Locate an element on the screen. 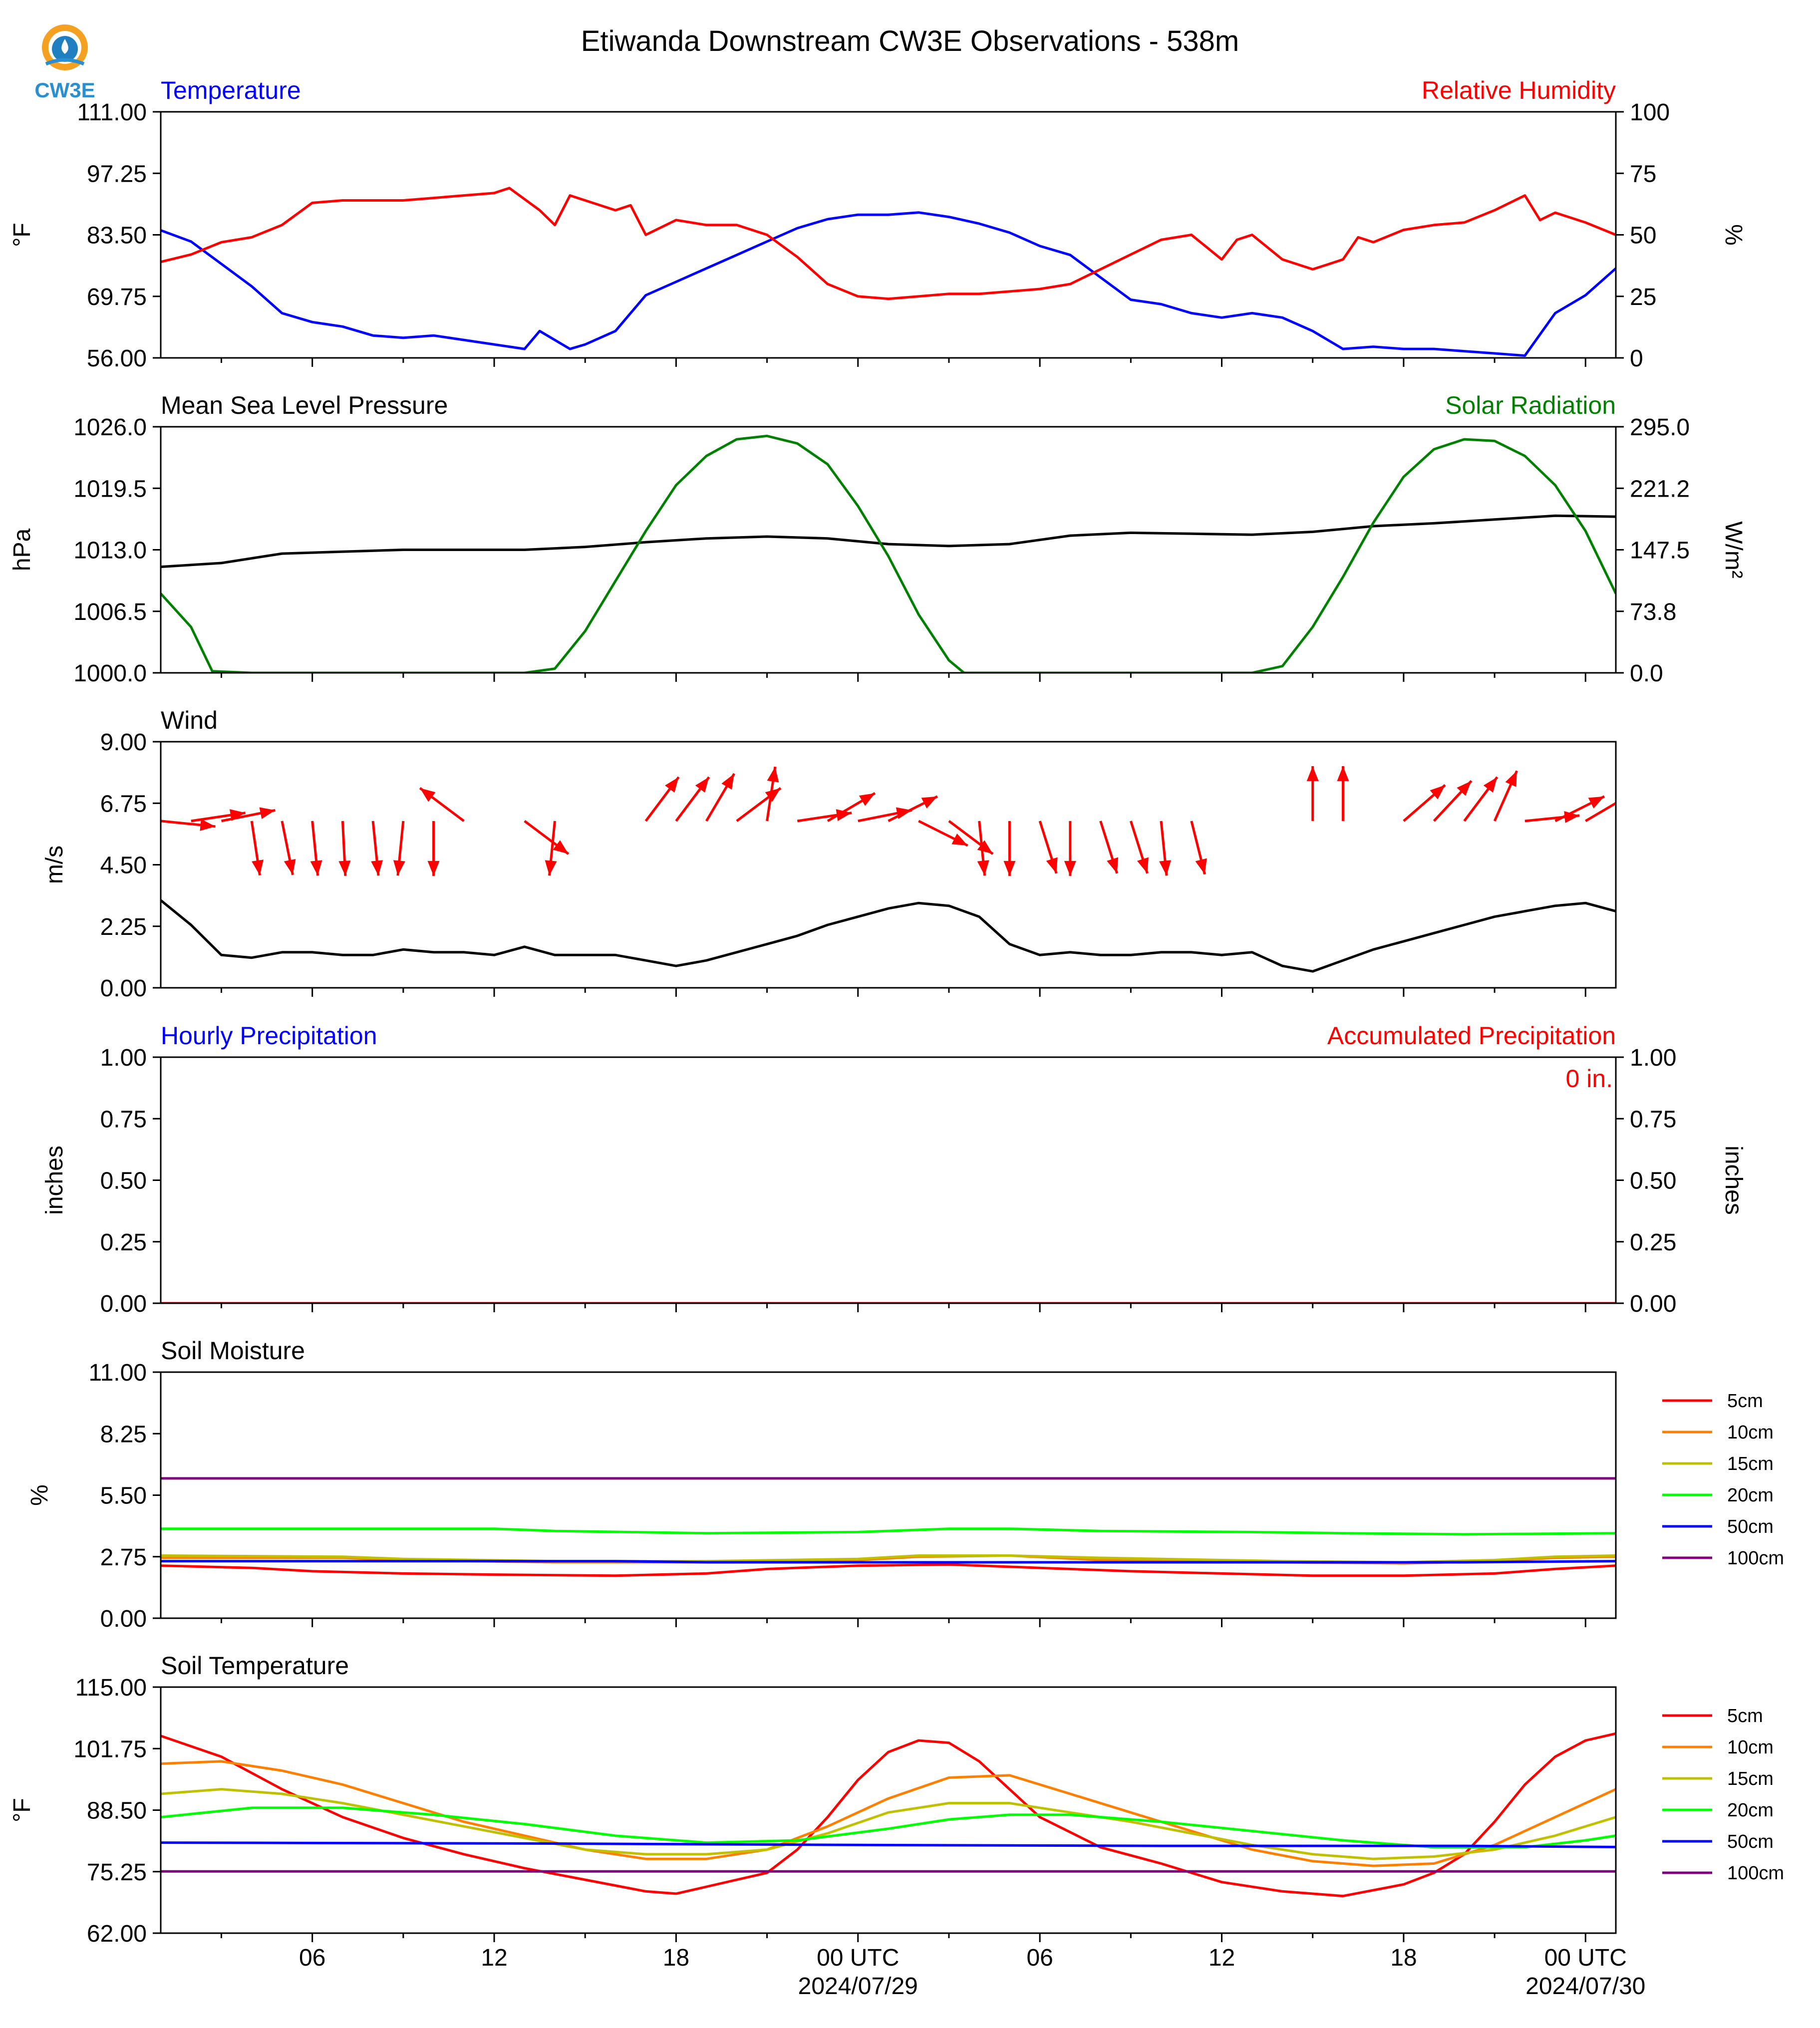 The image size is (1820, 2028). y-tick-label: 2.75 is located at coordinates (123, 1557).